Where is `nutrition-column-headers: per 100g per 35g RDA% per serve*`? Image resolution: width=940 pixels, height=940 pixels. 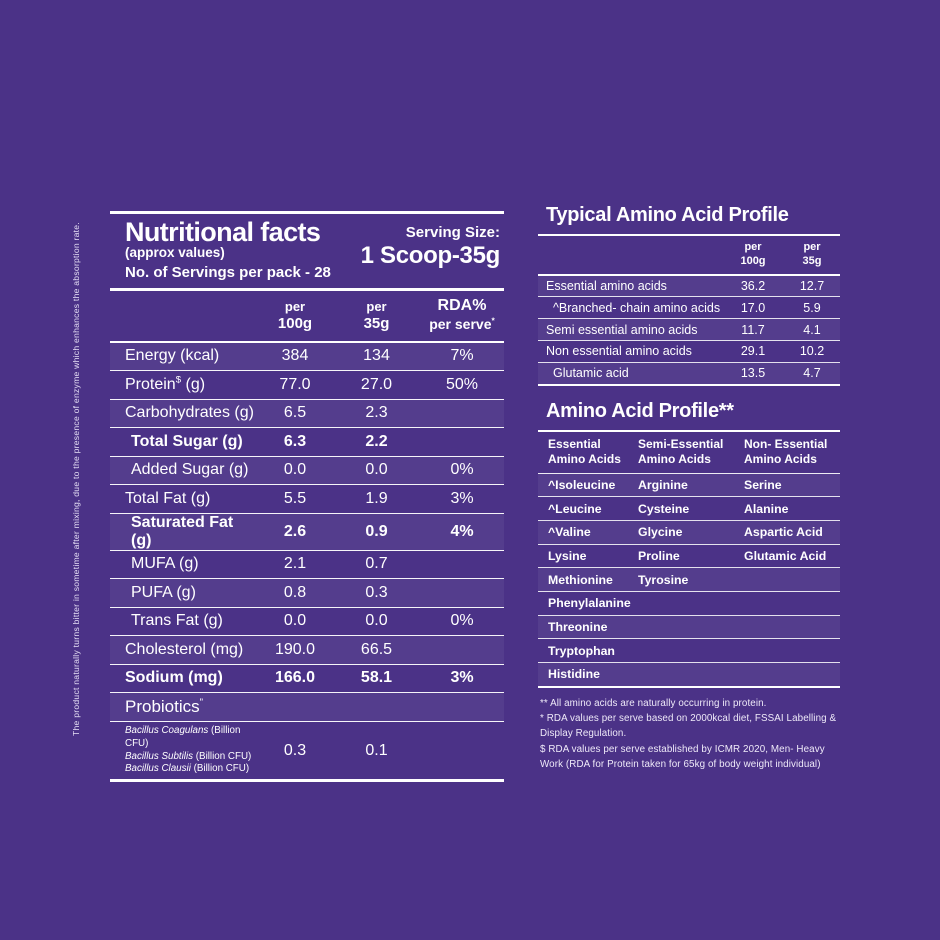
nutrition-column-headers: per 100g per 35g RDA% per serve* is located at coordinates (307, 317).